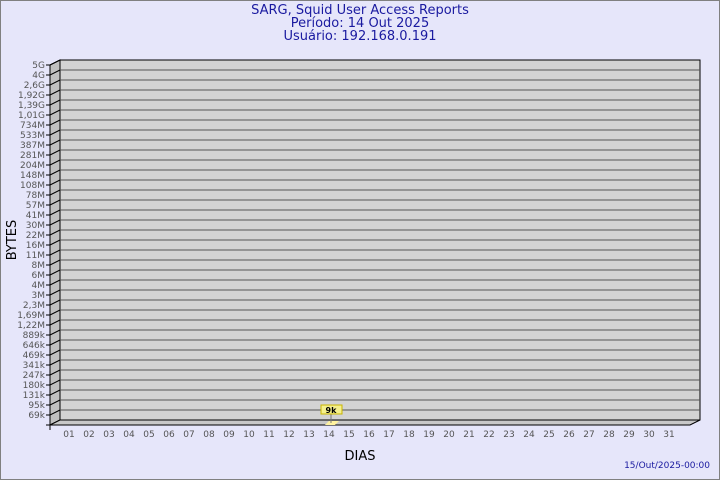 The image size is (720, 480). What do you see at coordinates (34, 396) in the screenshot?
I see `y-tick-label: 131k` at bounding box center [34, 396].